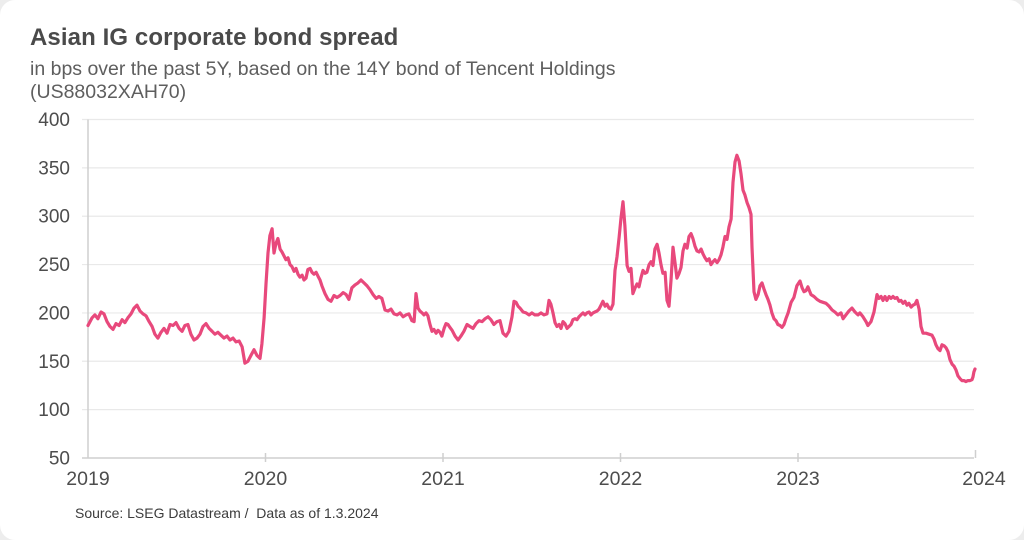 The height and width of the screenshot is (540, 1024). I want to click on chart-title: Asian IG corporate bond spread, so click(214, 37).